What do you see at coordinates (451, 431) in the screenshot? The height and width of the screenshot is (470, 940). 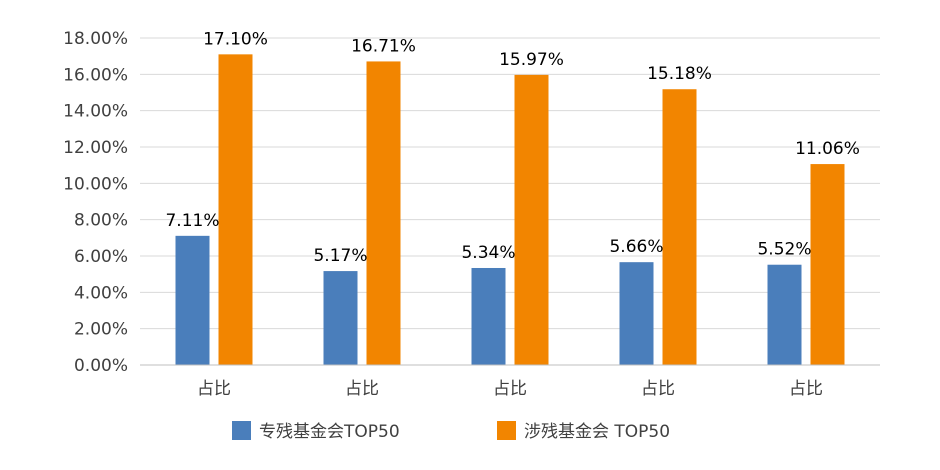 I see `legend: 专残基金会TOP50 涉残基金会 TOP50` at bounding box center [451, 431].